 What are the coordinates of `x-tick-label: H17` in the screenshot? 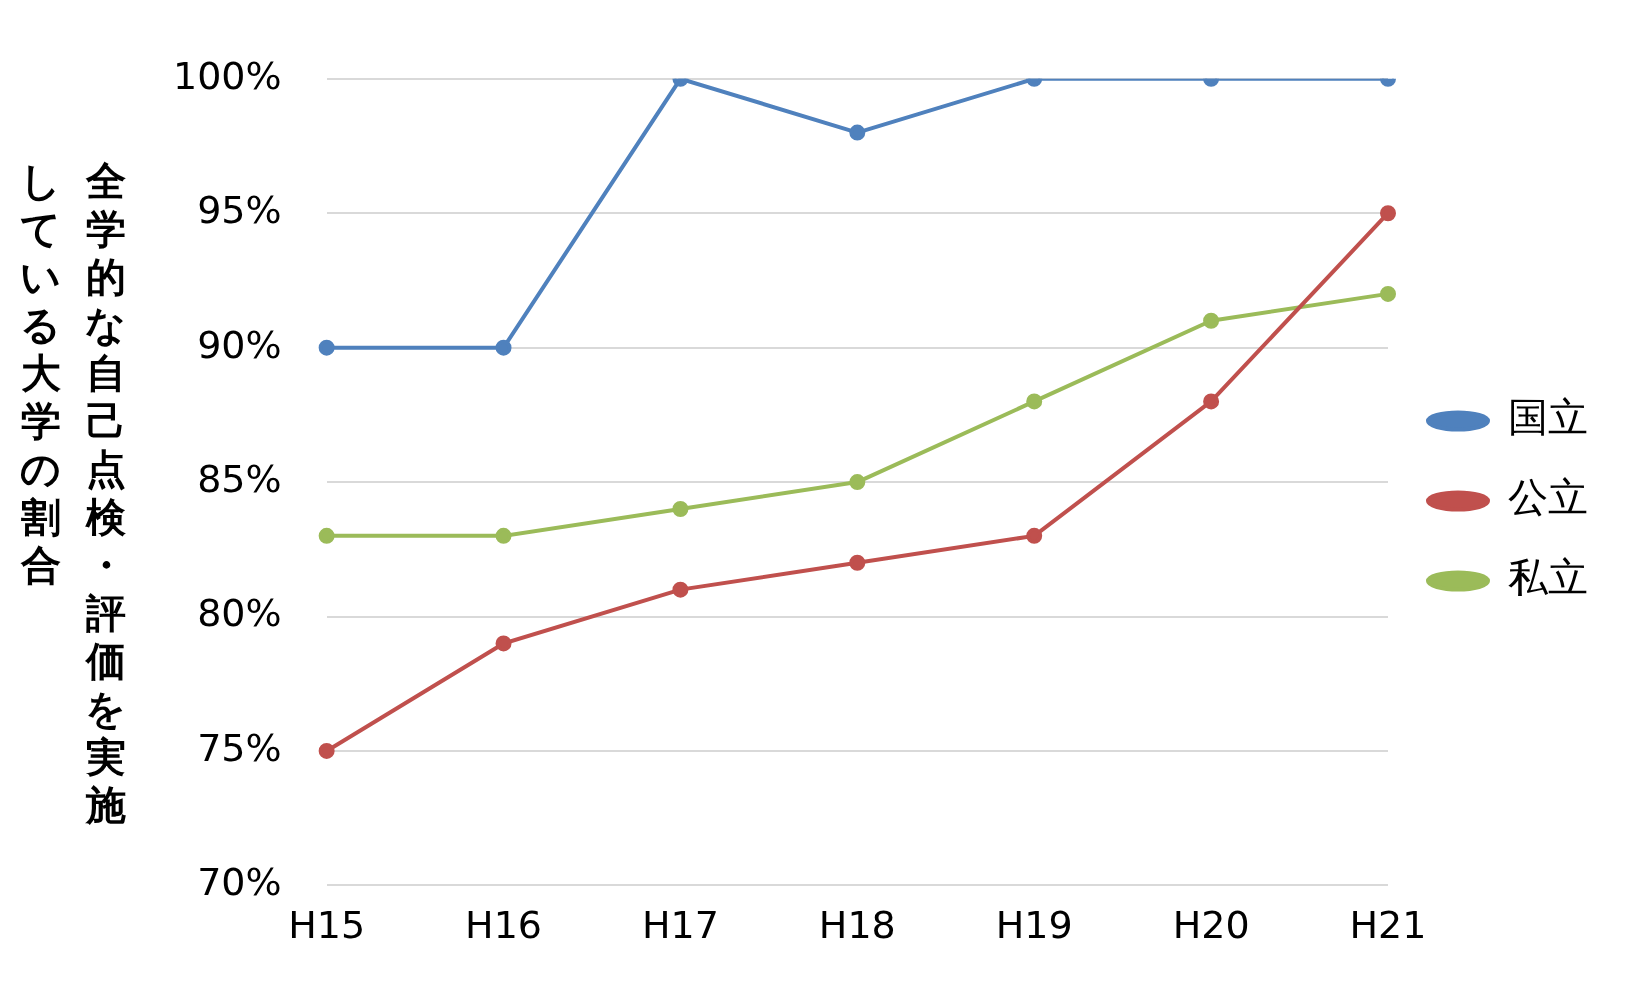 It's located at (680, 924).